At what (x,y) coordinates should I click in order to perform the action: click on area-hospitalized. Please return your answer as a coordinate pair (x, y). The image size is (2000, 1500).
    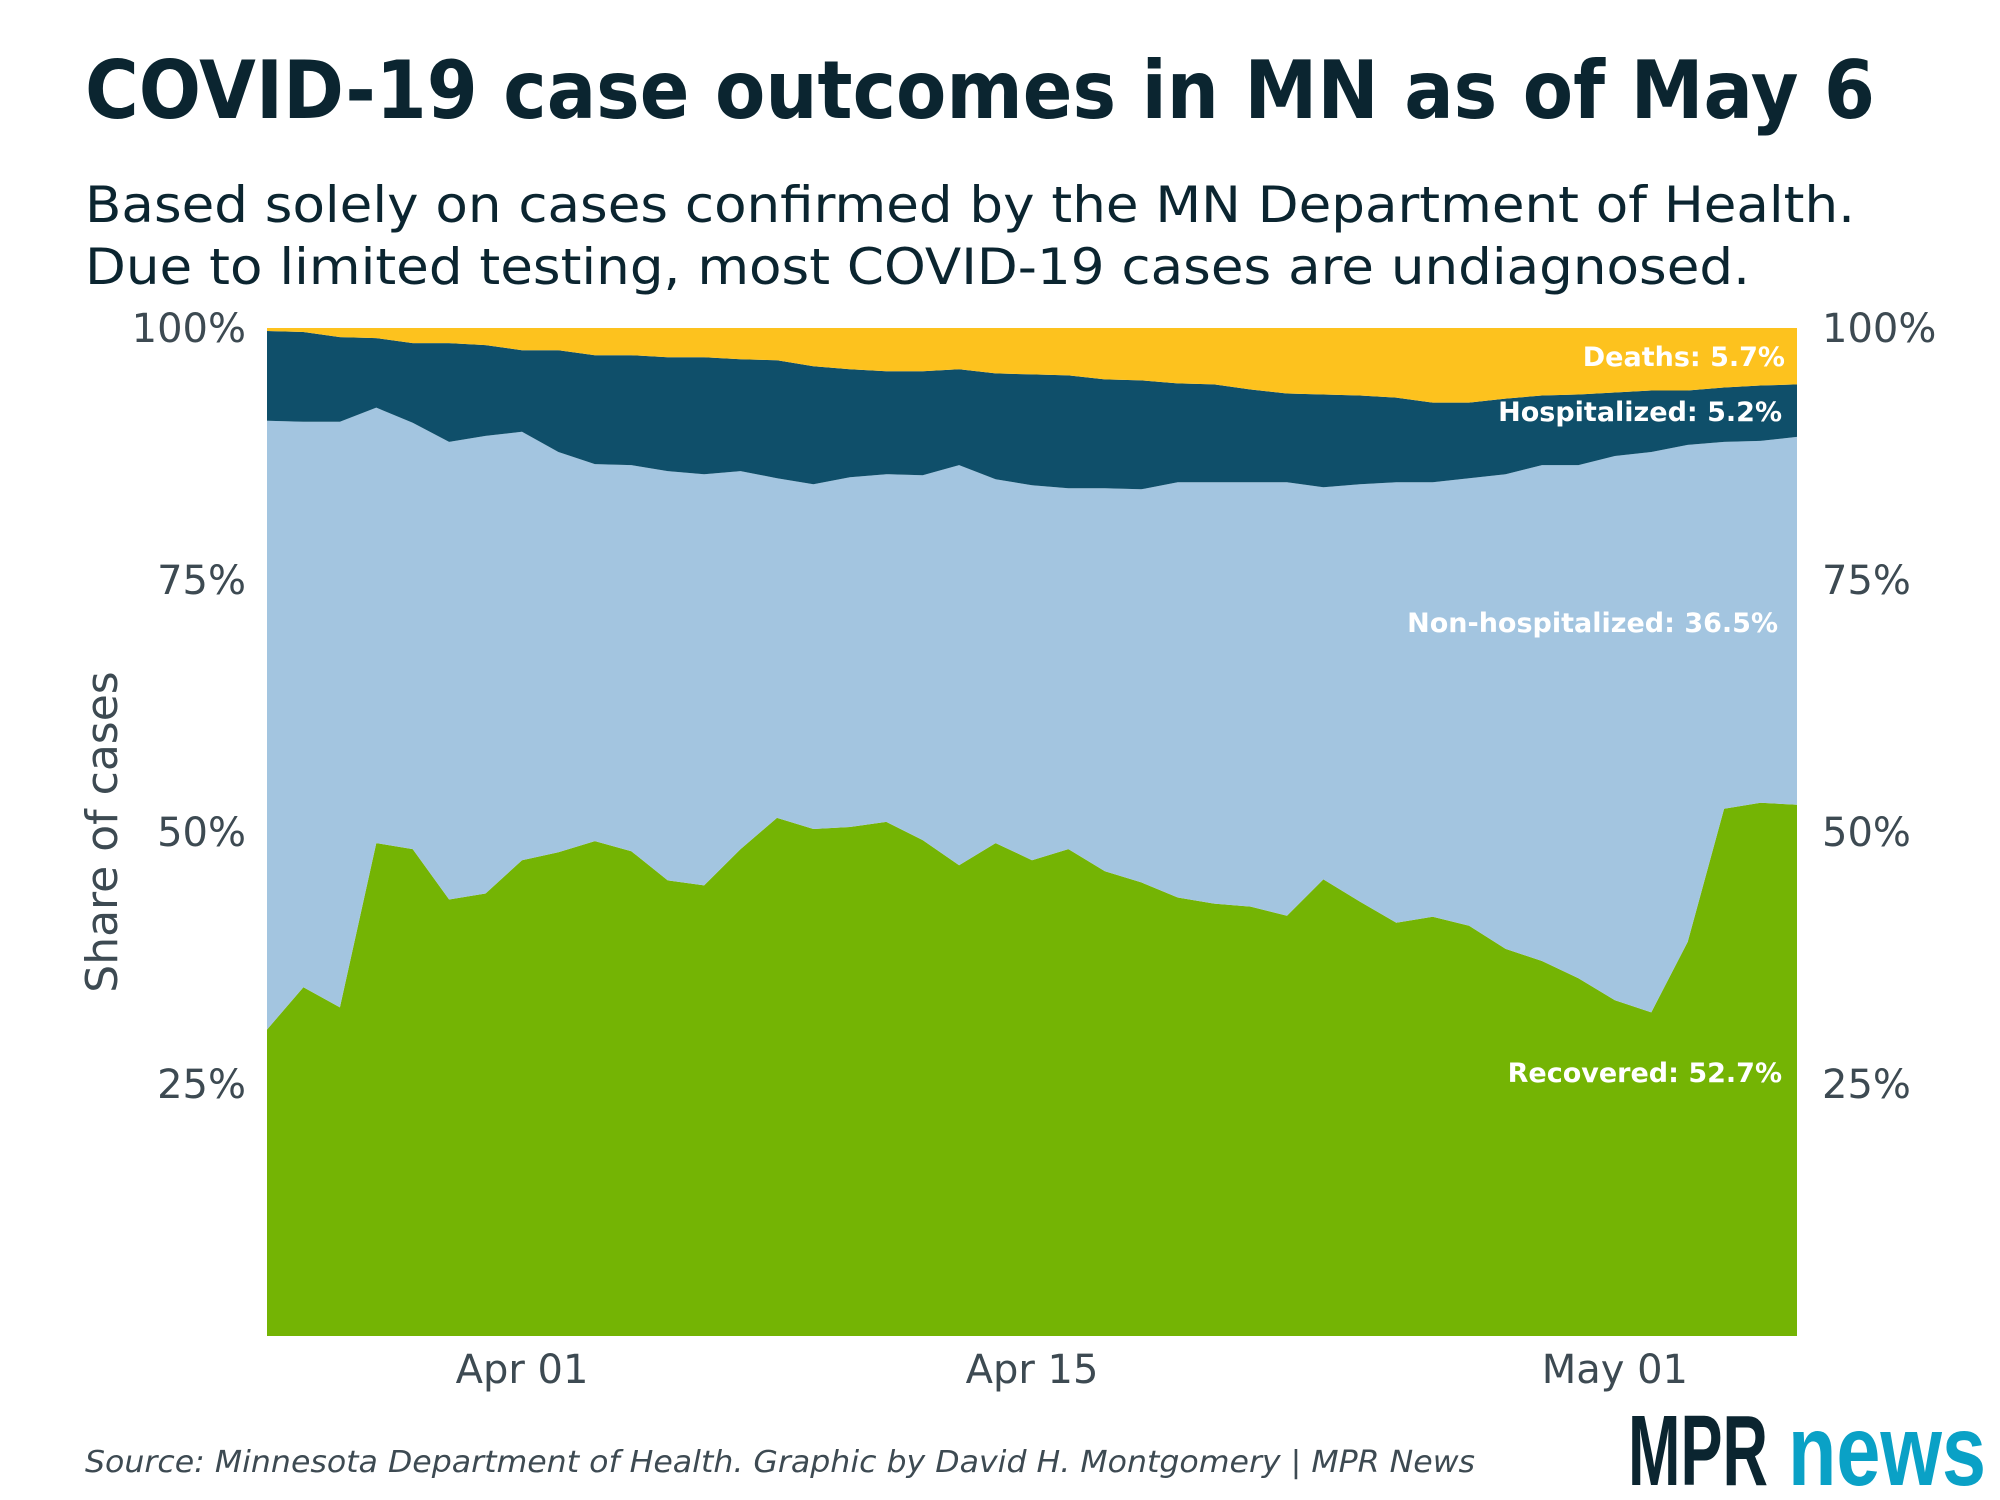
    Looking at the image, I should click on (1032, 410).